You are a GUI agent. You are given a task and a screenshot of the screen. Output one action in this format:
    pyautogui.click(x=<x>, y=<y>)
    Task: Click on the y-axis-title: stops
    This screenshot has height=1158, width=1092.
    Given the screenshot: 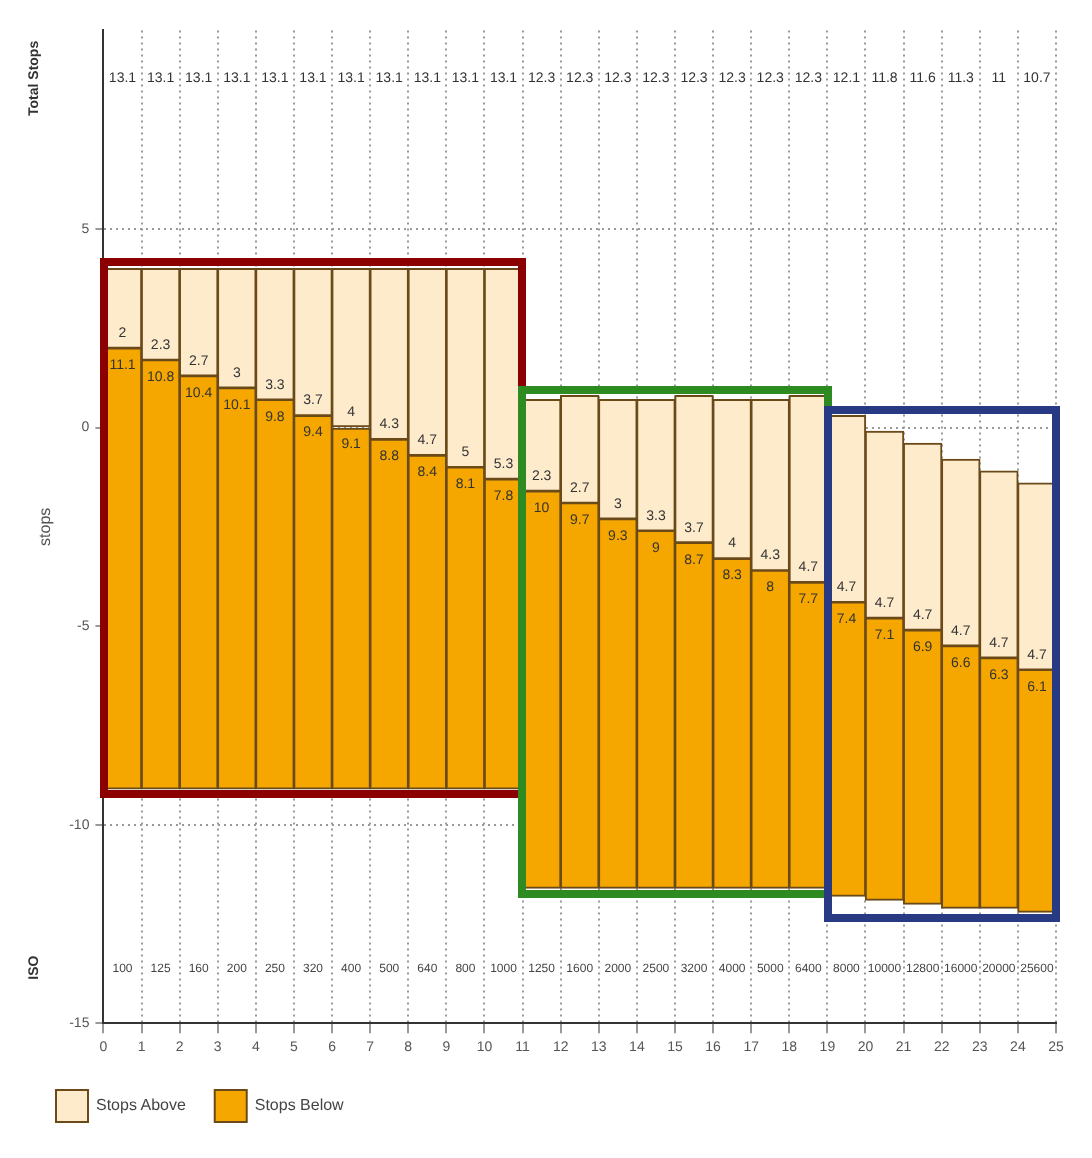 What is the action you would take?
    pyautogui.click(x=45, y=526)
    